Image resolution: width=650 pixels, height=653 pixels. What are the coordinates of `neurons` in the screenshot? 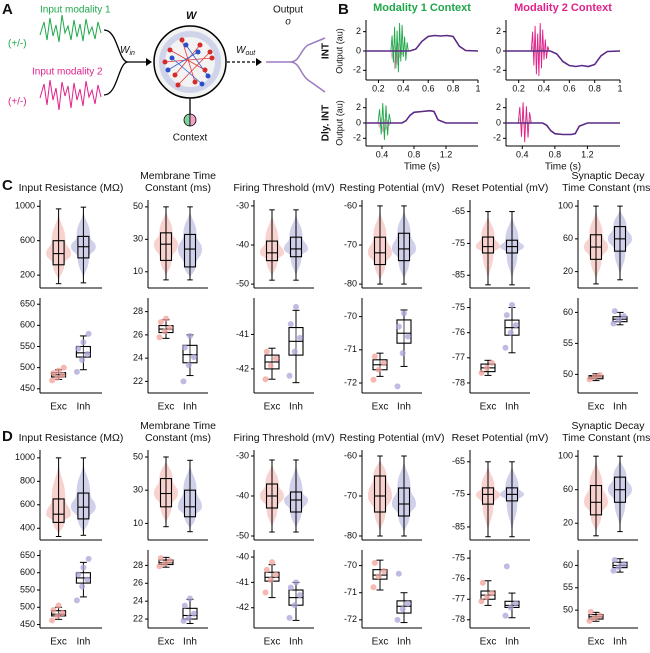 It's located at (188, 62).